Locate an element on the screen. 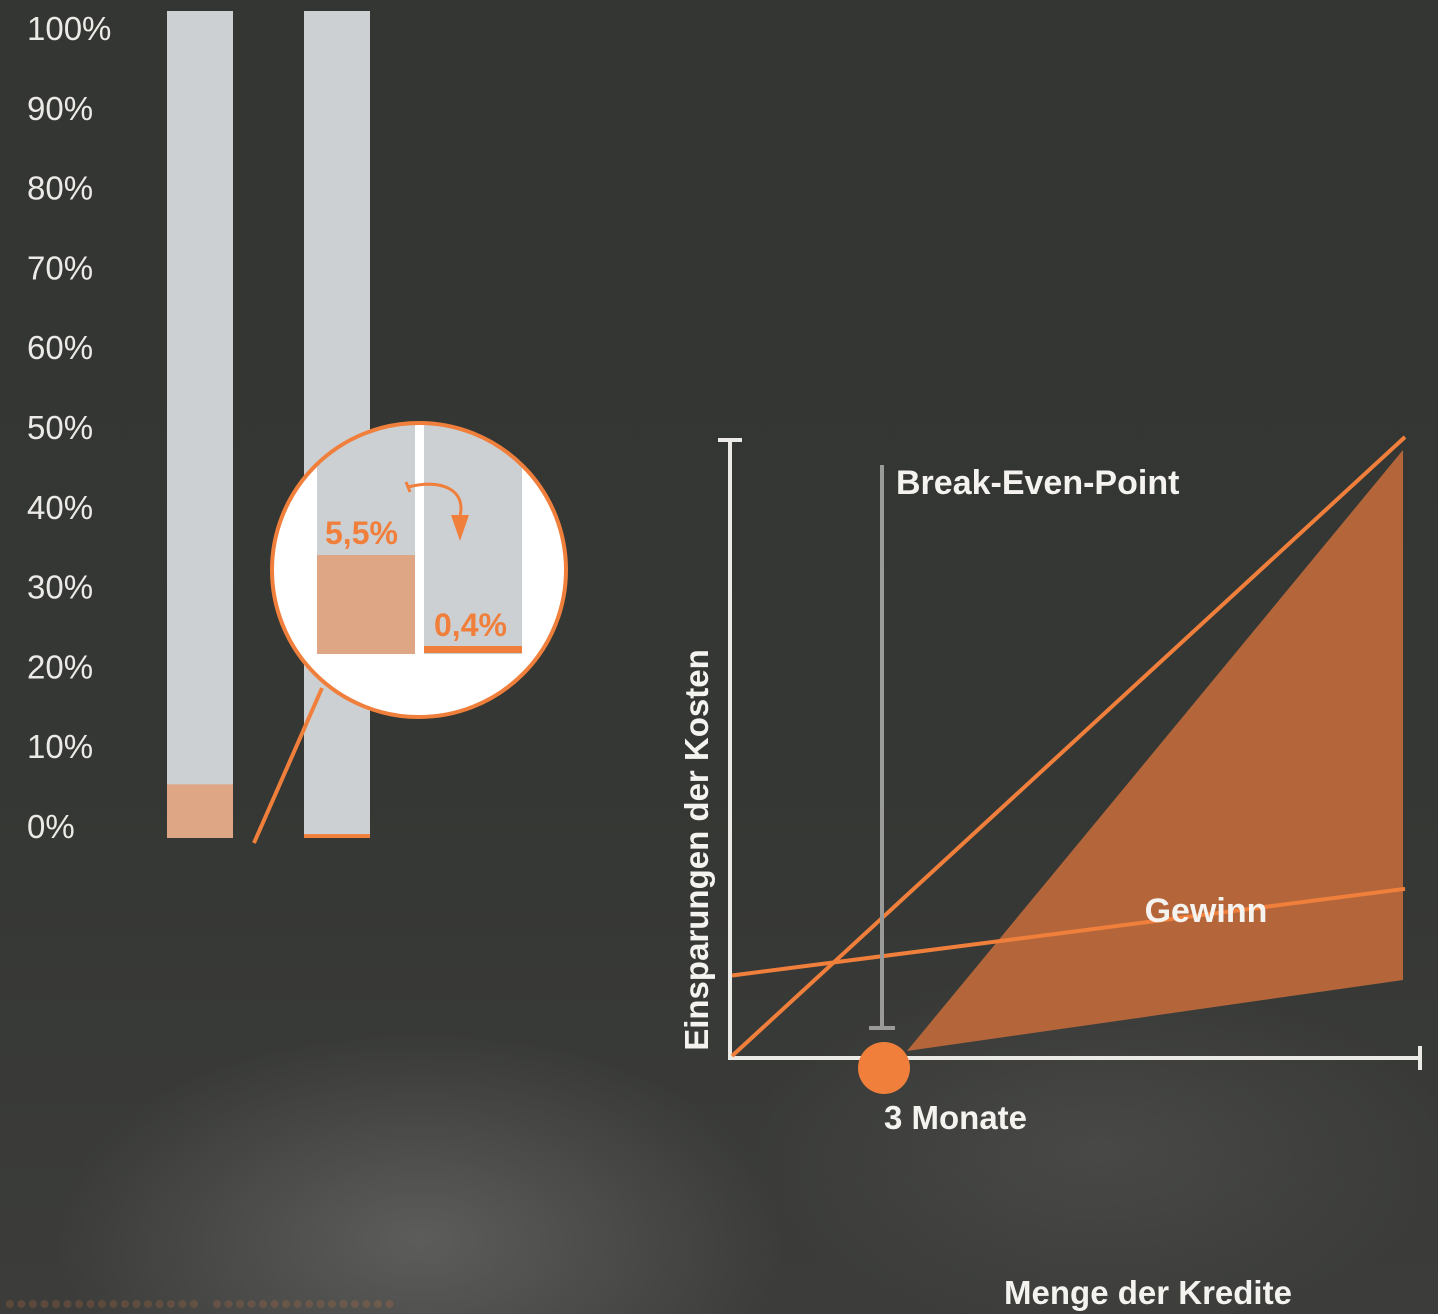 This screenshot has height=1314, width=1438. y-tick-label: 70% is located at coordinates (60, 267).